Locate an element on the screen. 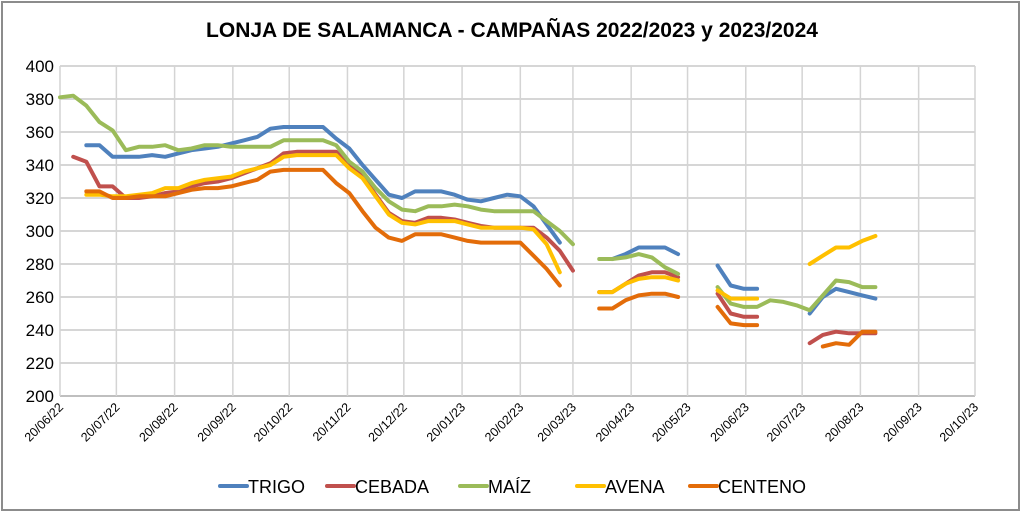  y-tick-label: 320 is located at coordinates (40, 198).